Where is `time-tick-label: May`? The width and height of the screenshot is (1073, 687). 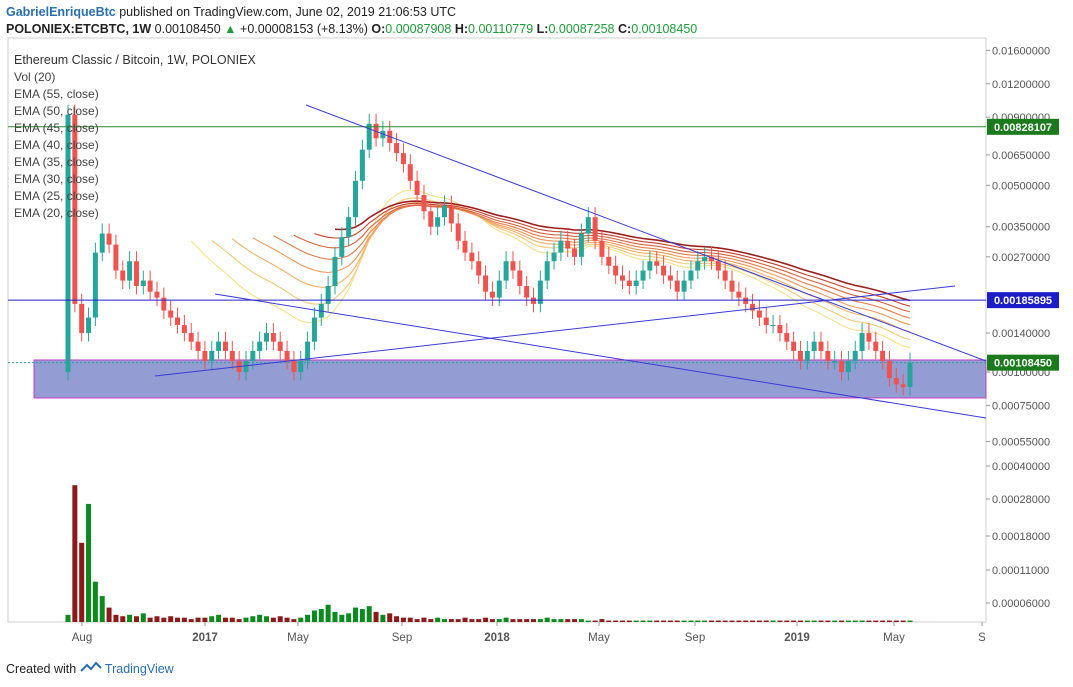 time-tick-label: May is located at coordinates (894, 638).